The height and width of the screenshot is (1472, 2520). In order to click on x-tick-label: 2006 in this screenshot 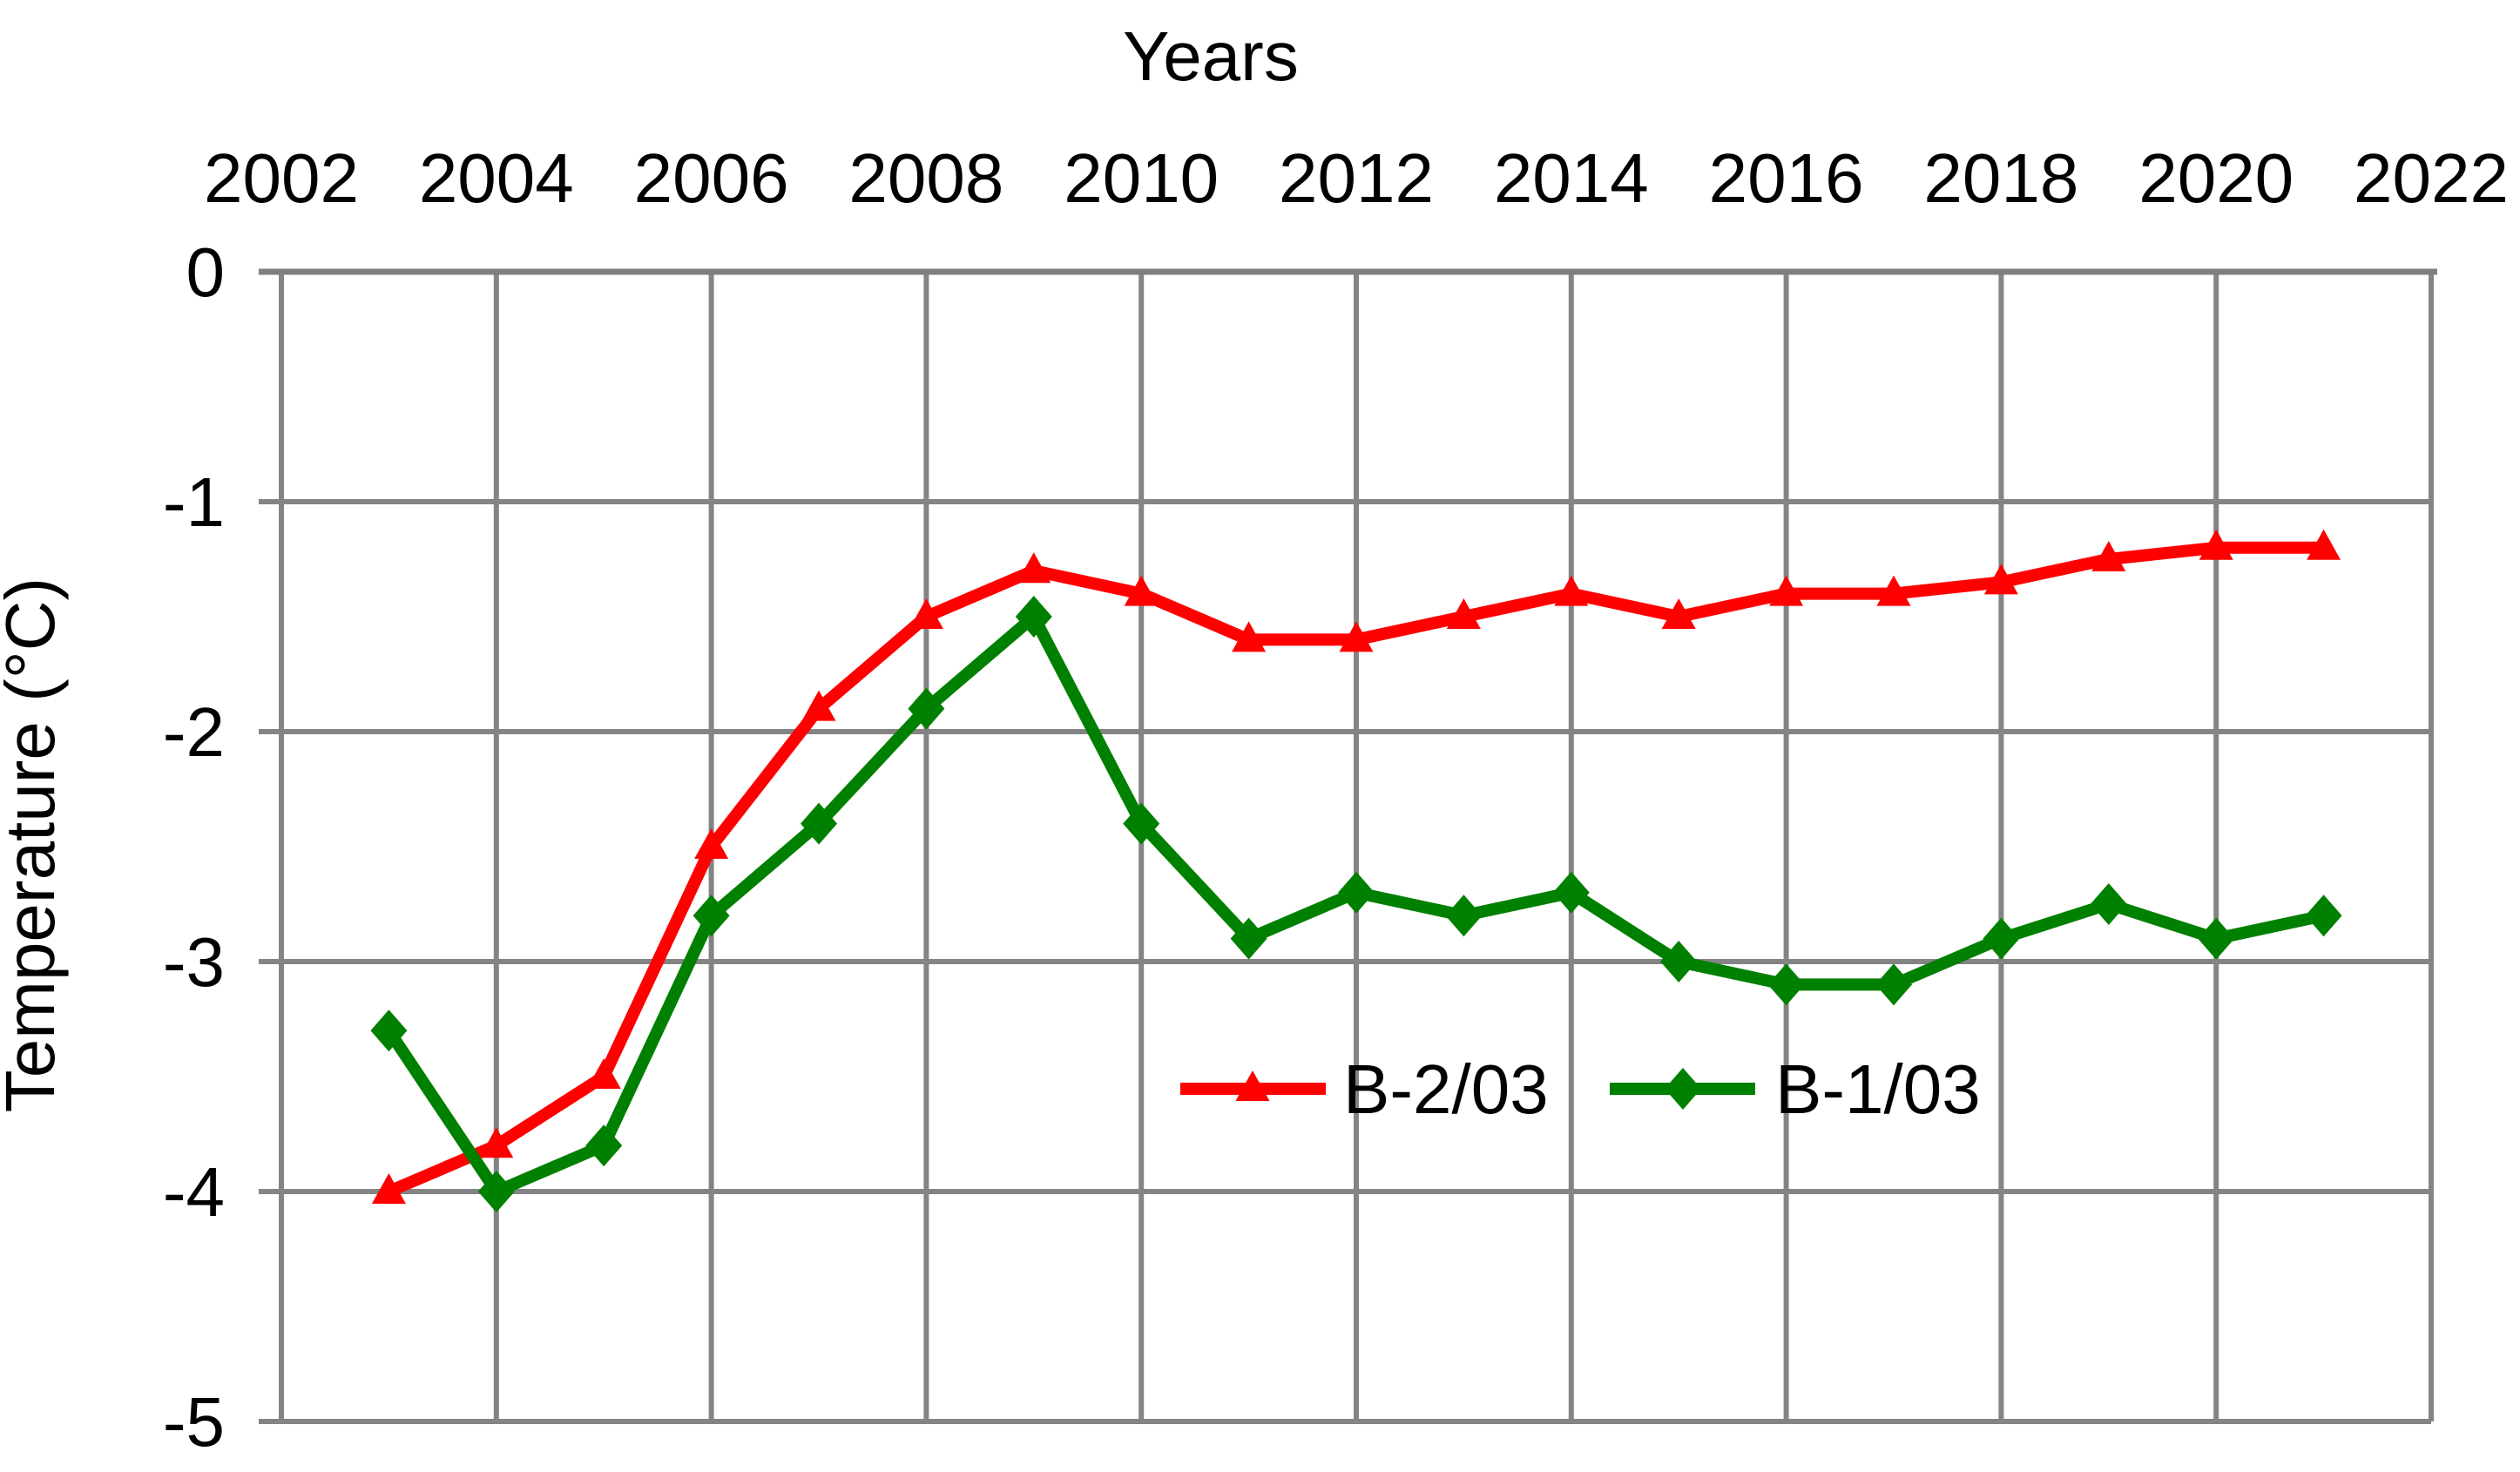, I will do `click(711, 178)`.